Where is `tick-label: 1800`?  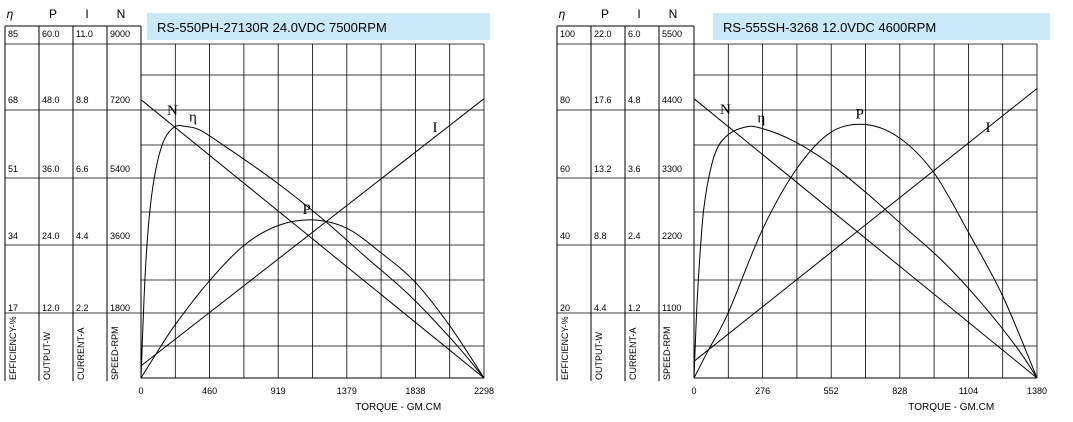
tick-label: 1800 is located at coordinates (120, 308).